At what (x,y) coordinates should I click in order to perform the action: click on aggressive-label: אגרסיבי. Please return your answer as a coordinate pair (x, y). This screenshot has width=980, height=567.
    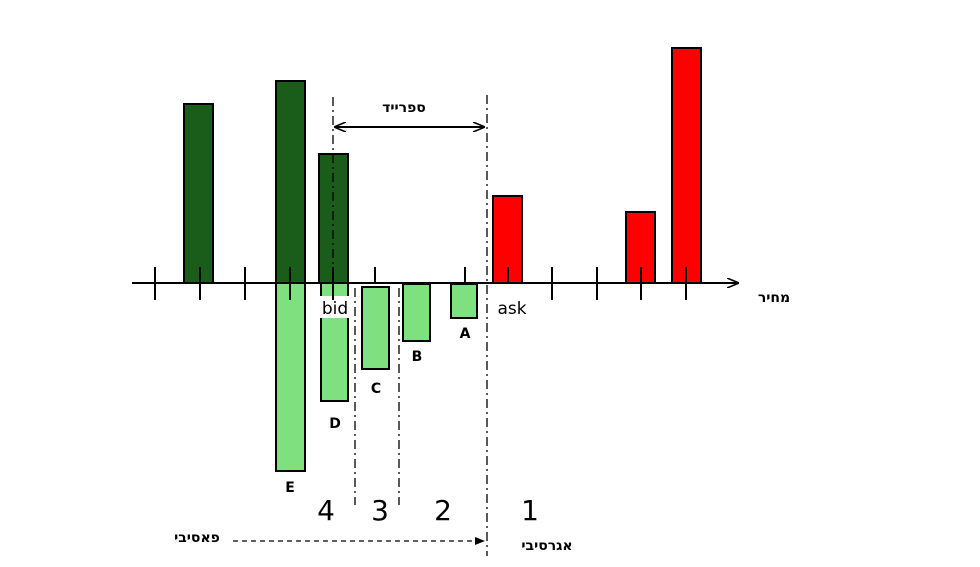
    Looking at the image, I should click on (546, 546).